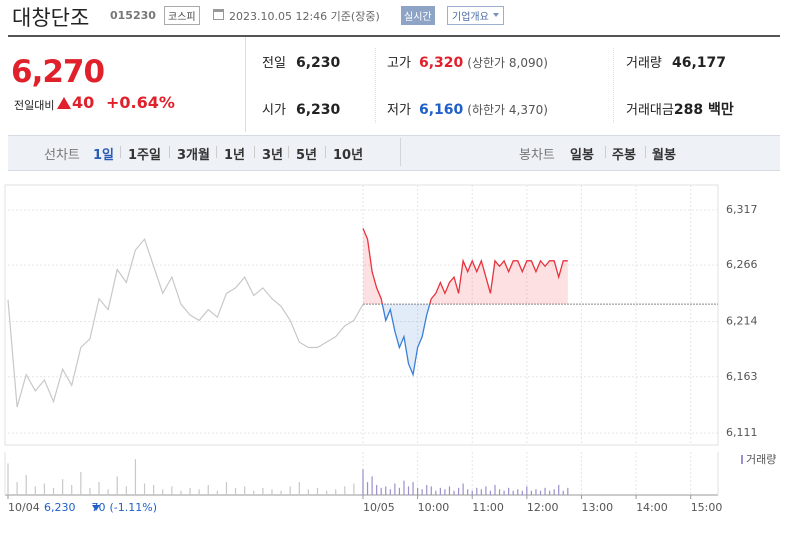 This screenshot has height=540, width=787. Describe the element at coordinates (96, 508) in the screenshot. I see `down-triangle` at that location.